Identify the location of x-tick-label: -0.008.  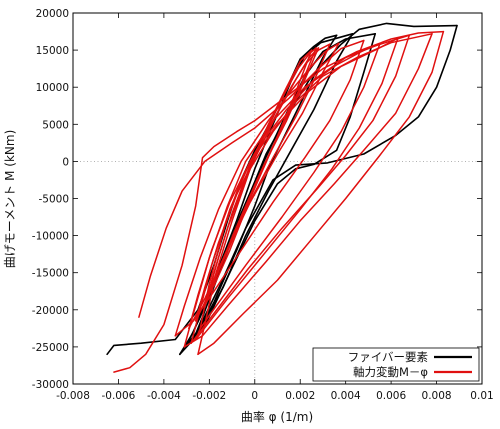
(73, 396).